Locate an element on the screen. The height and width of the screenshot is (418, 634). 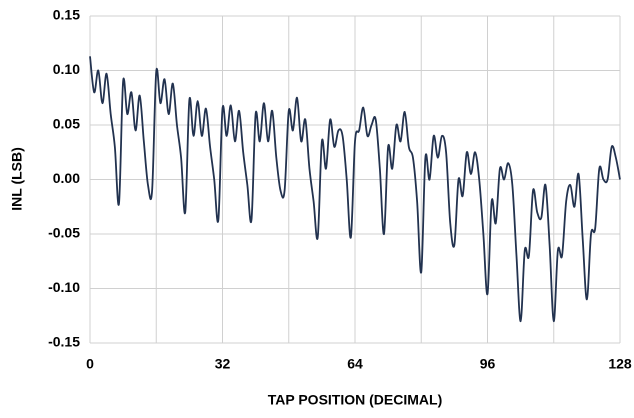
y-tick-label: -0.15 is located at coordinates (64, 342).